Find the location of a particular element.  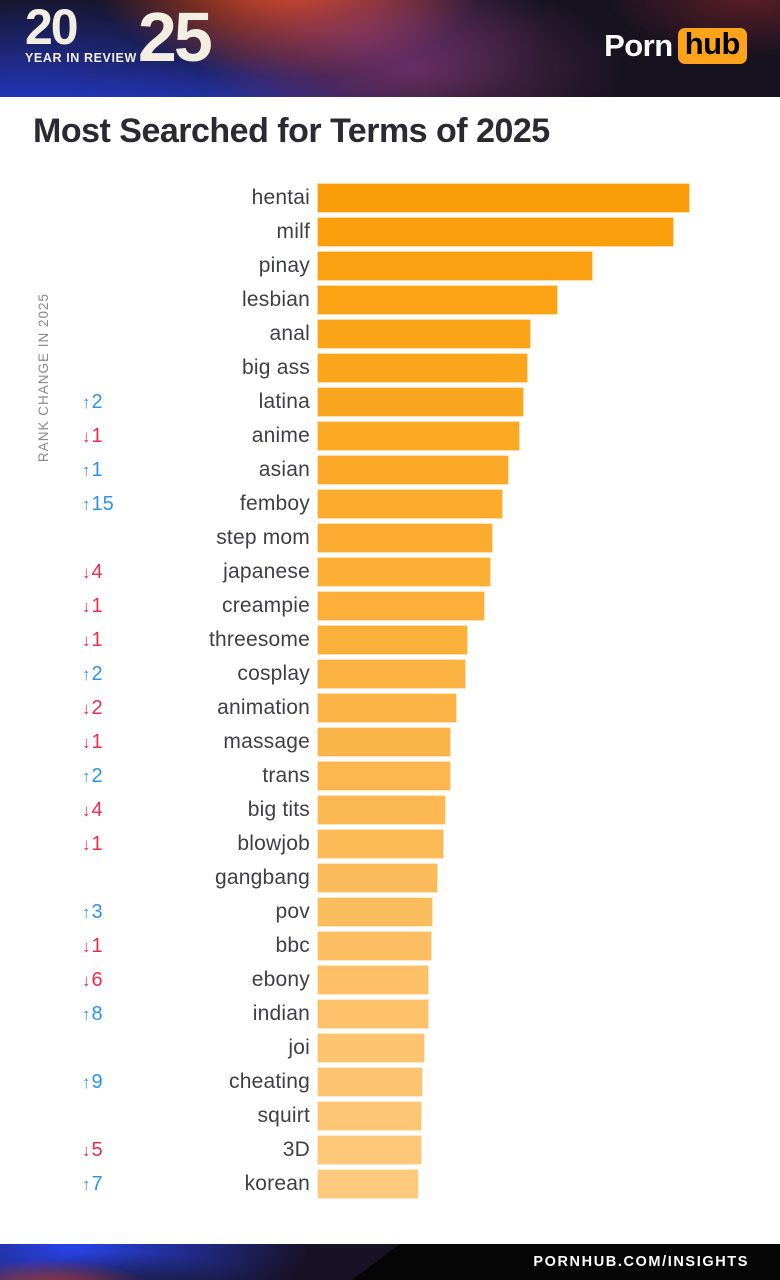

footer-bar: PORNHUB.COM/INSIGHTS is located at coordinates (390, 1262).